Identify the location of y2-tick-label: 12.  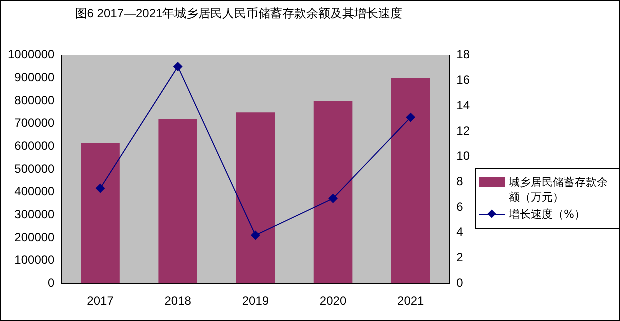
(463, 131).